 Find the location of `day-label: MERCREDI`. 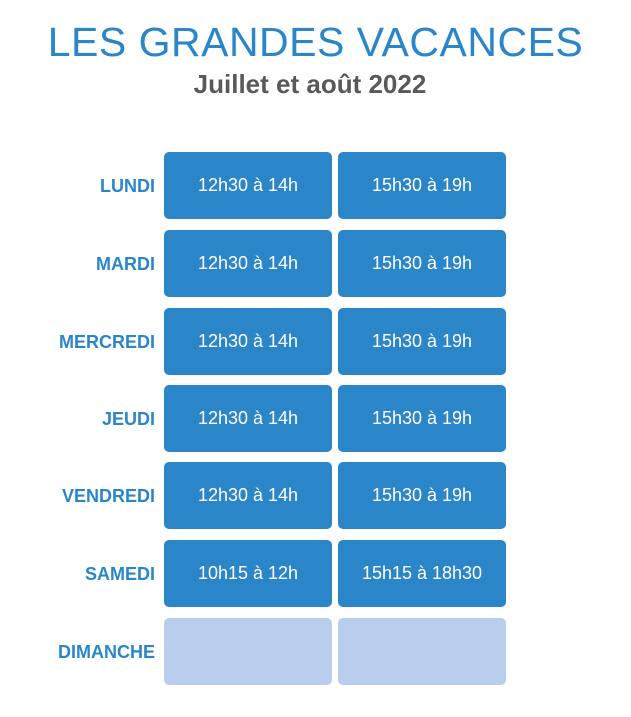

day-label: MERCREDI is located at coordinates (106, 342).